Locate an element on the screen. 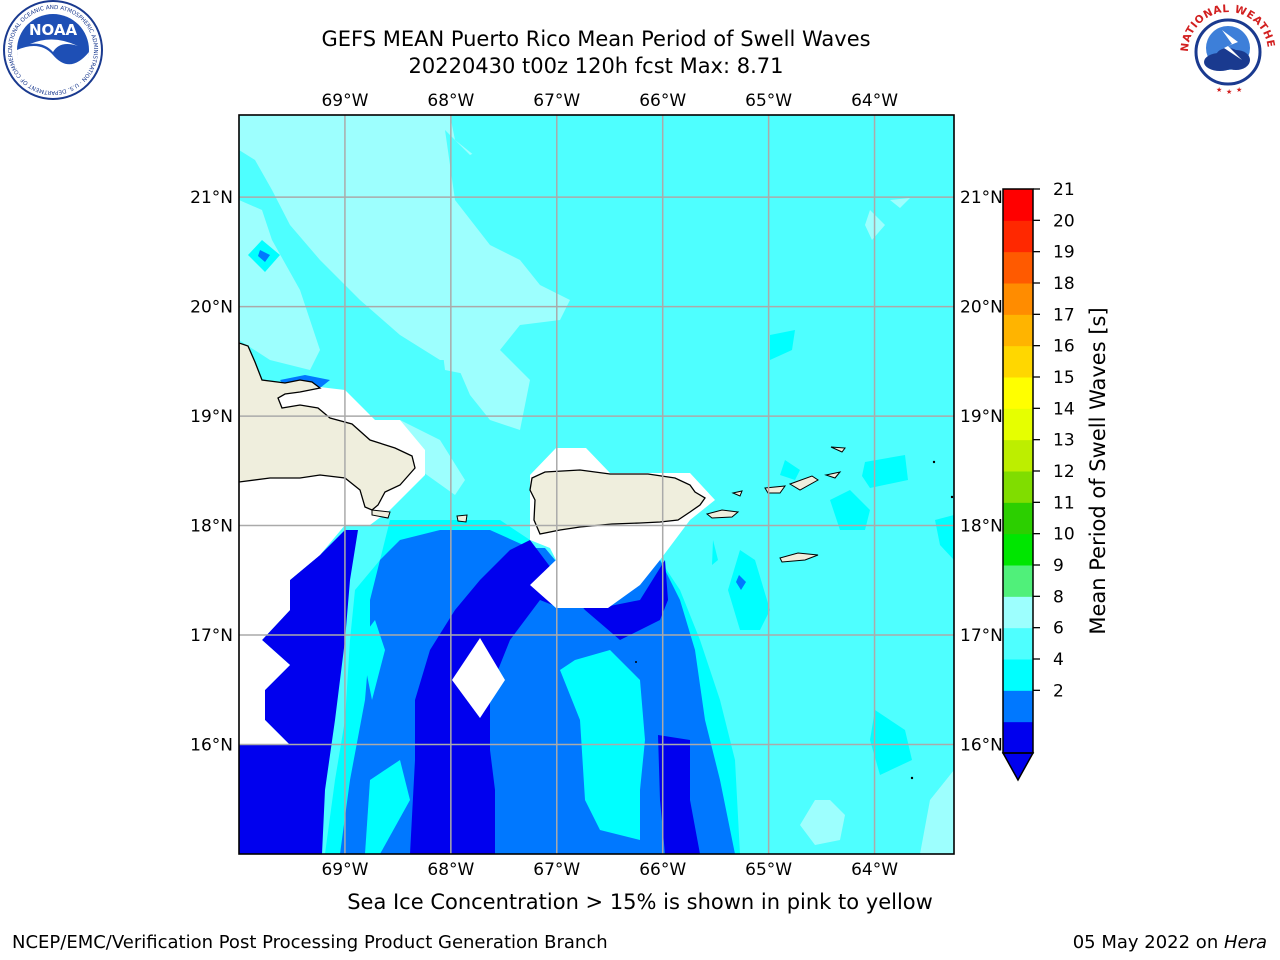 Image resolution: width=1280 pixels, height=960 pixels. contour-8-9-south is located at coordinates (822, 822).